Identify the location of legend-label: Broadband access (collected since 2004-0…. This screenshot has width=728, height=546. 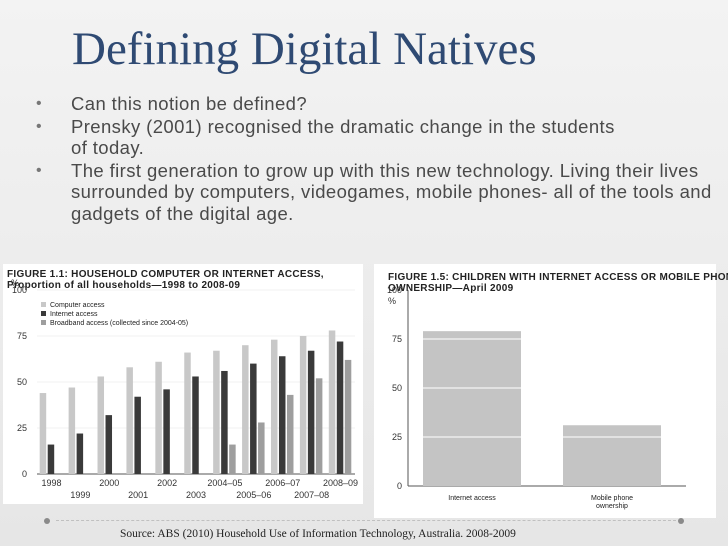
(119, 323).